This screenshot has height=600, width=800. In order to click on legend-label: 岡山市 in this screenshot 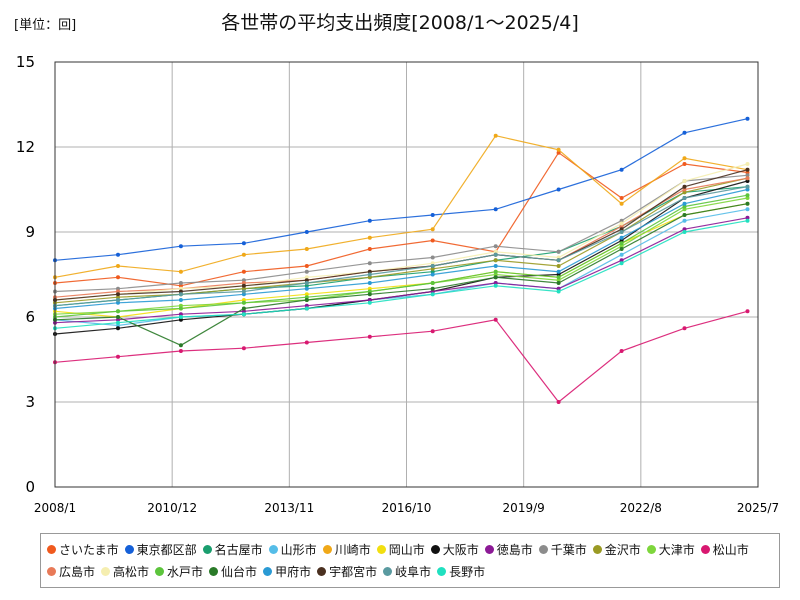, I will do `click(406, 550)`.